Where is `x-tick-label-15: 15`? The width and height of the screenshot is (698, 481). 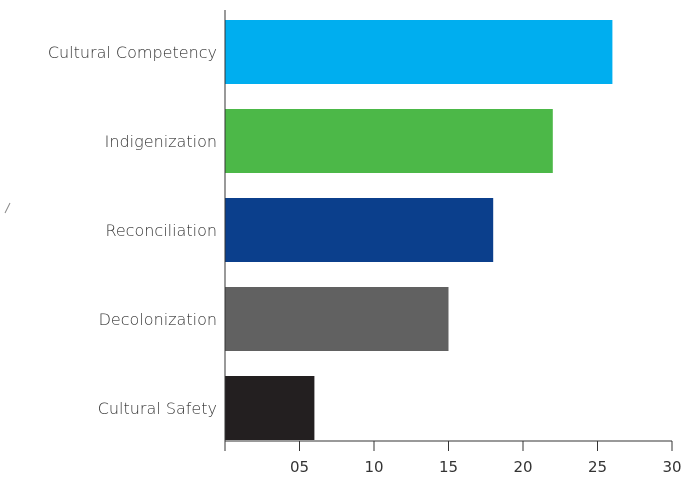 x-tick-label-15: 15 is located at coordinates (448, 467).